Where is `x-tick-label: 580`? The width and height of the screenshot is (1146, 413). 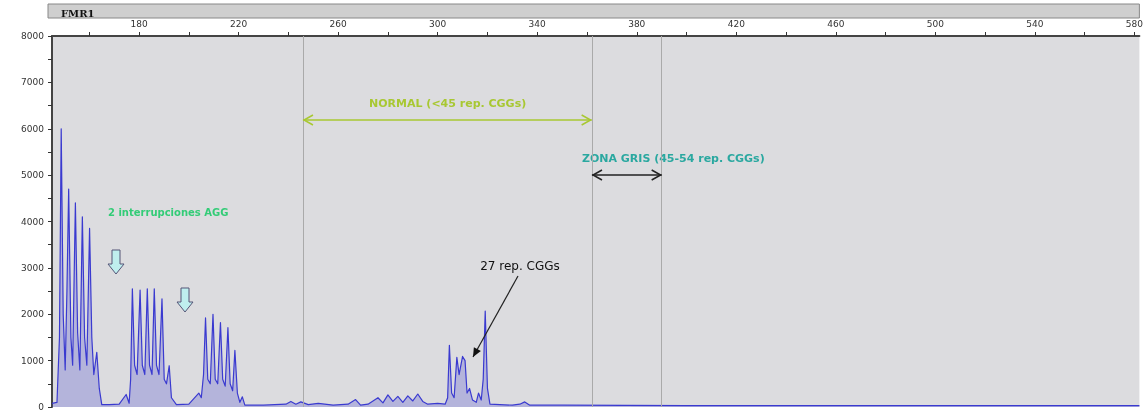 x-tick-label: 580 is located at coordinates (1134, 23).